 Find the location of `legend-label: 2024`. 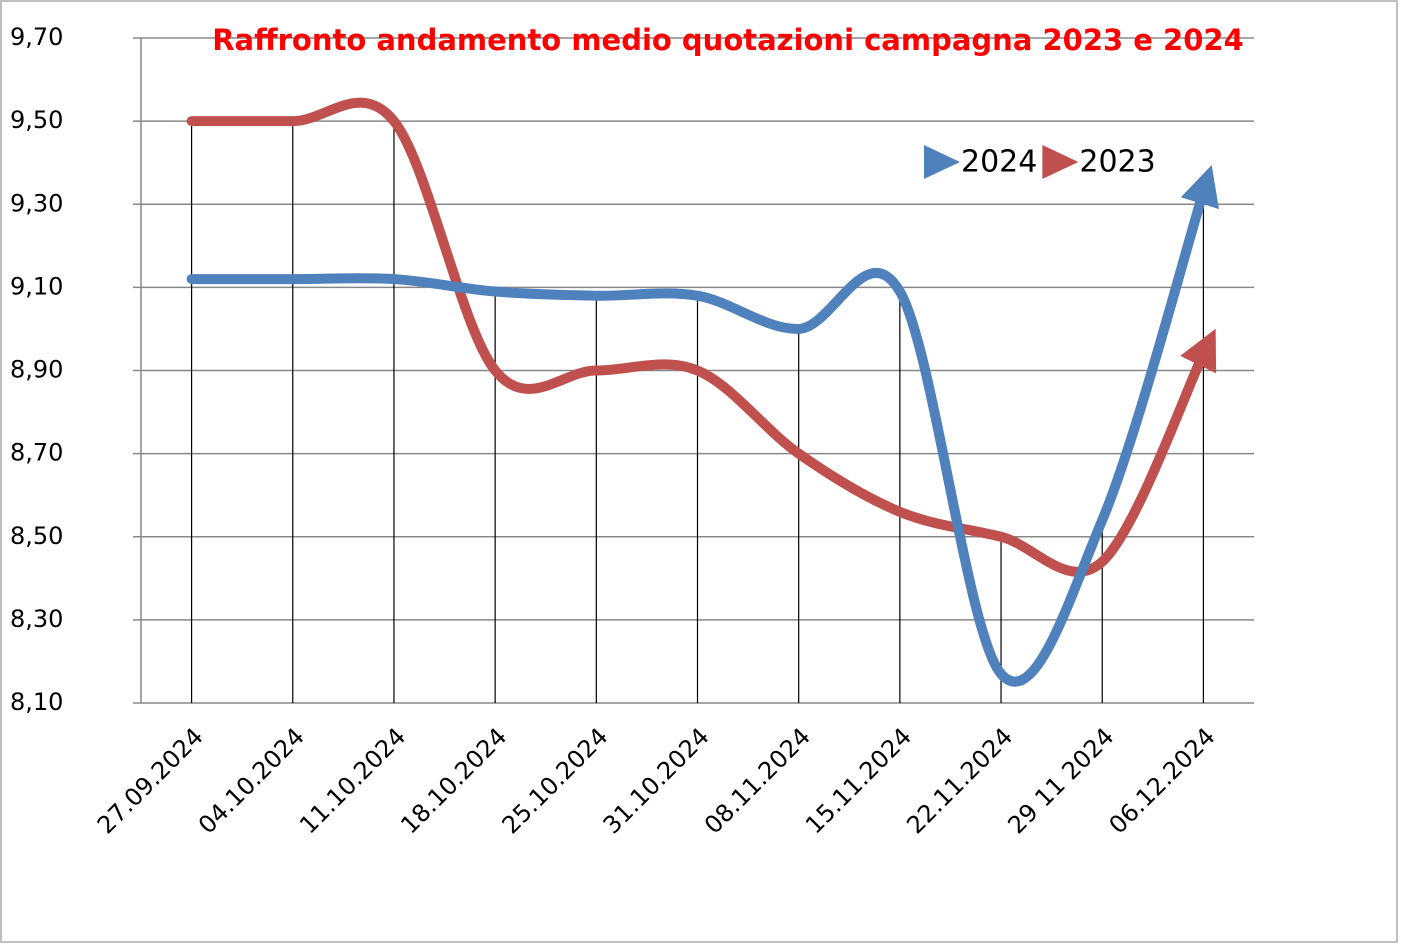

legend-label: 2024 is located at coordinates (999, 162).